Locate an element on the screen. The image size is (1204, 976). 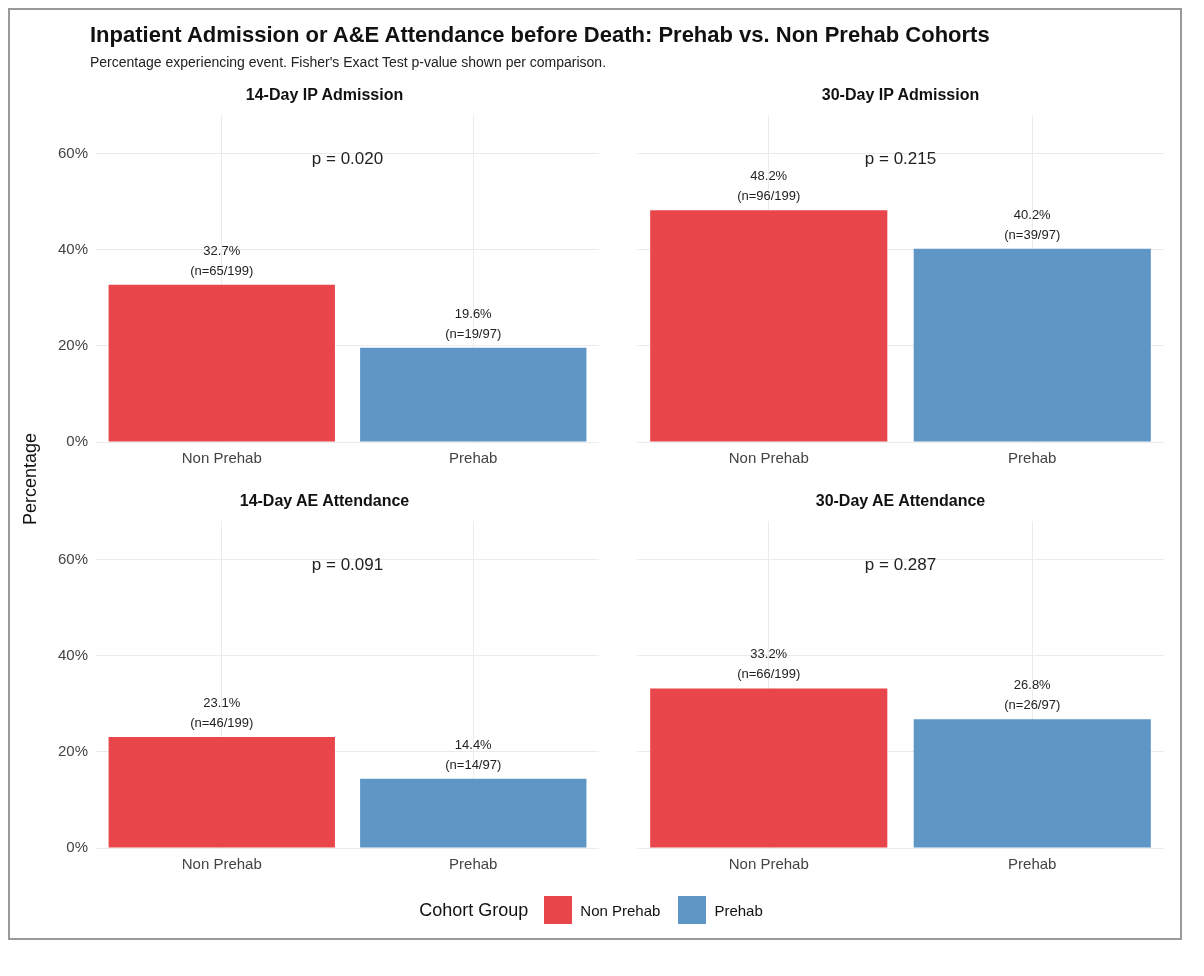
data-label: 40.2% (n=39/97) is located at coordinates (1032, 224).